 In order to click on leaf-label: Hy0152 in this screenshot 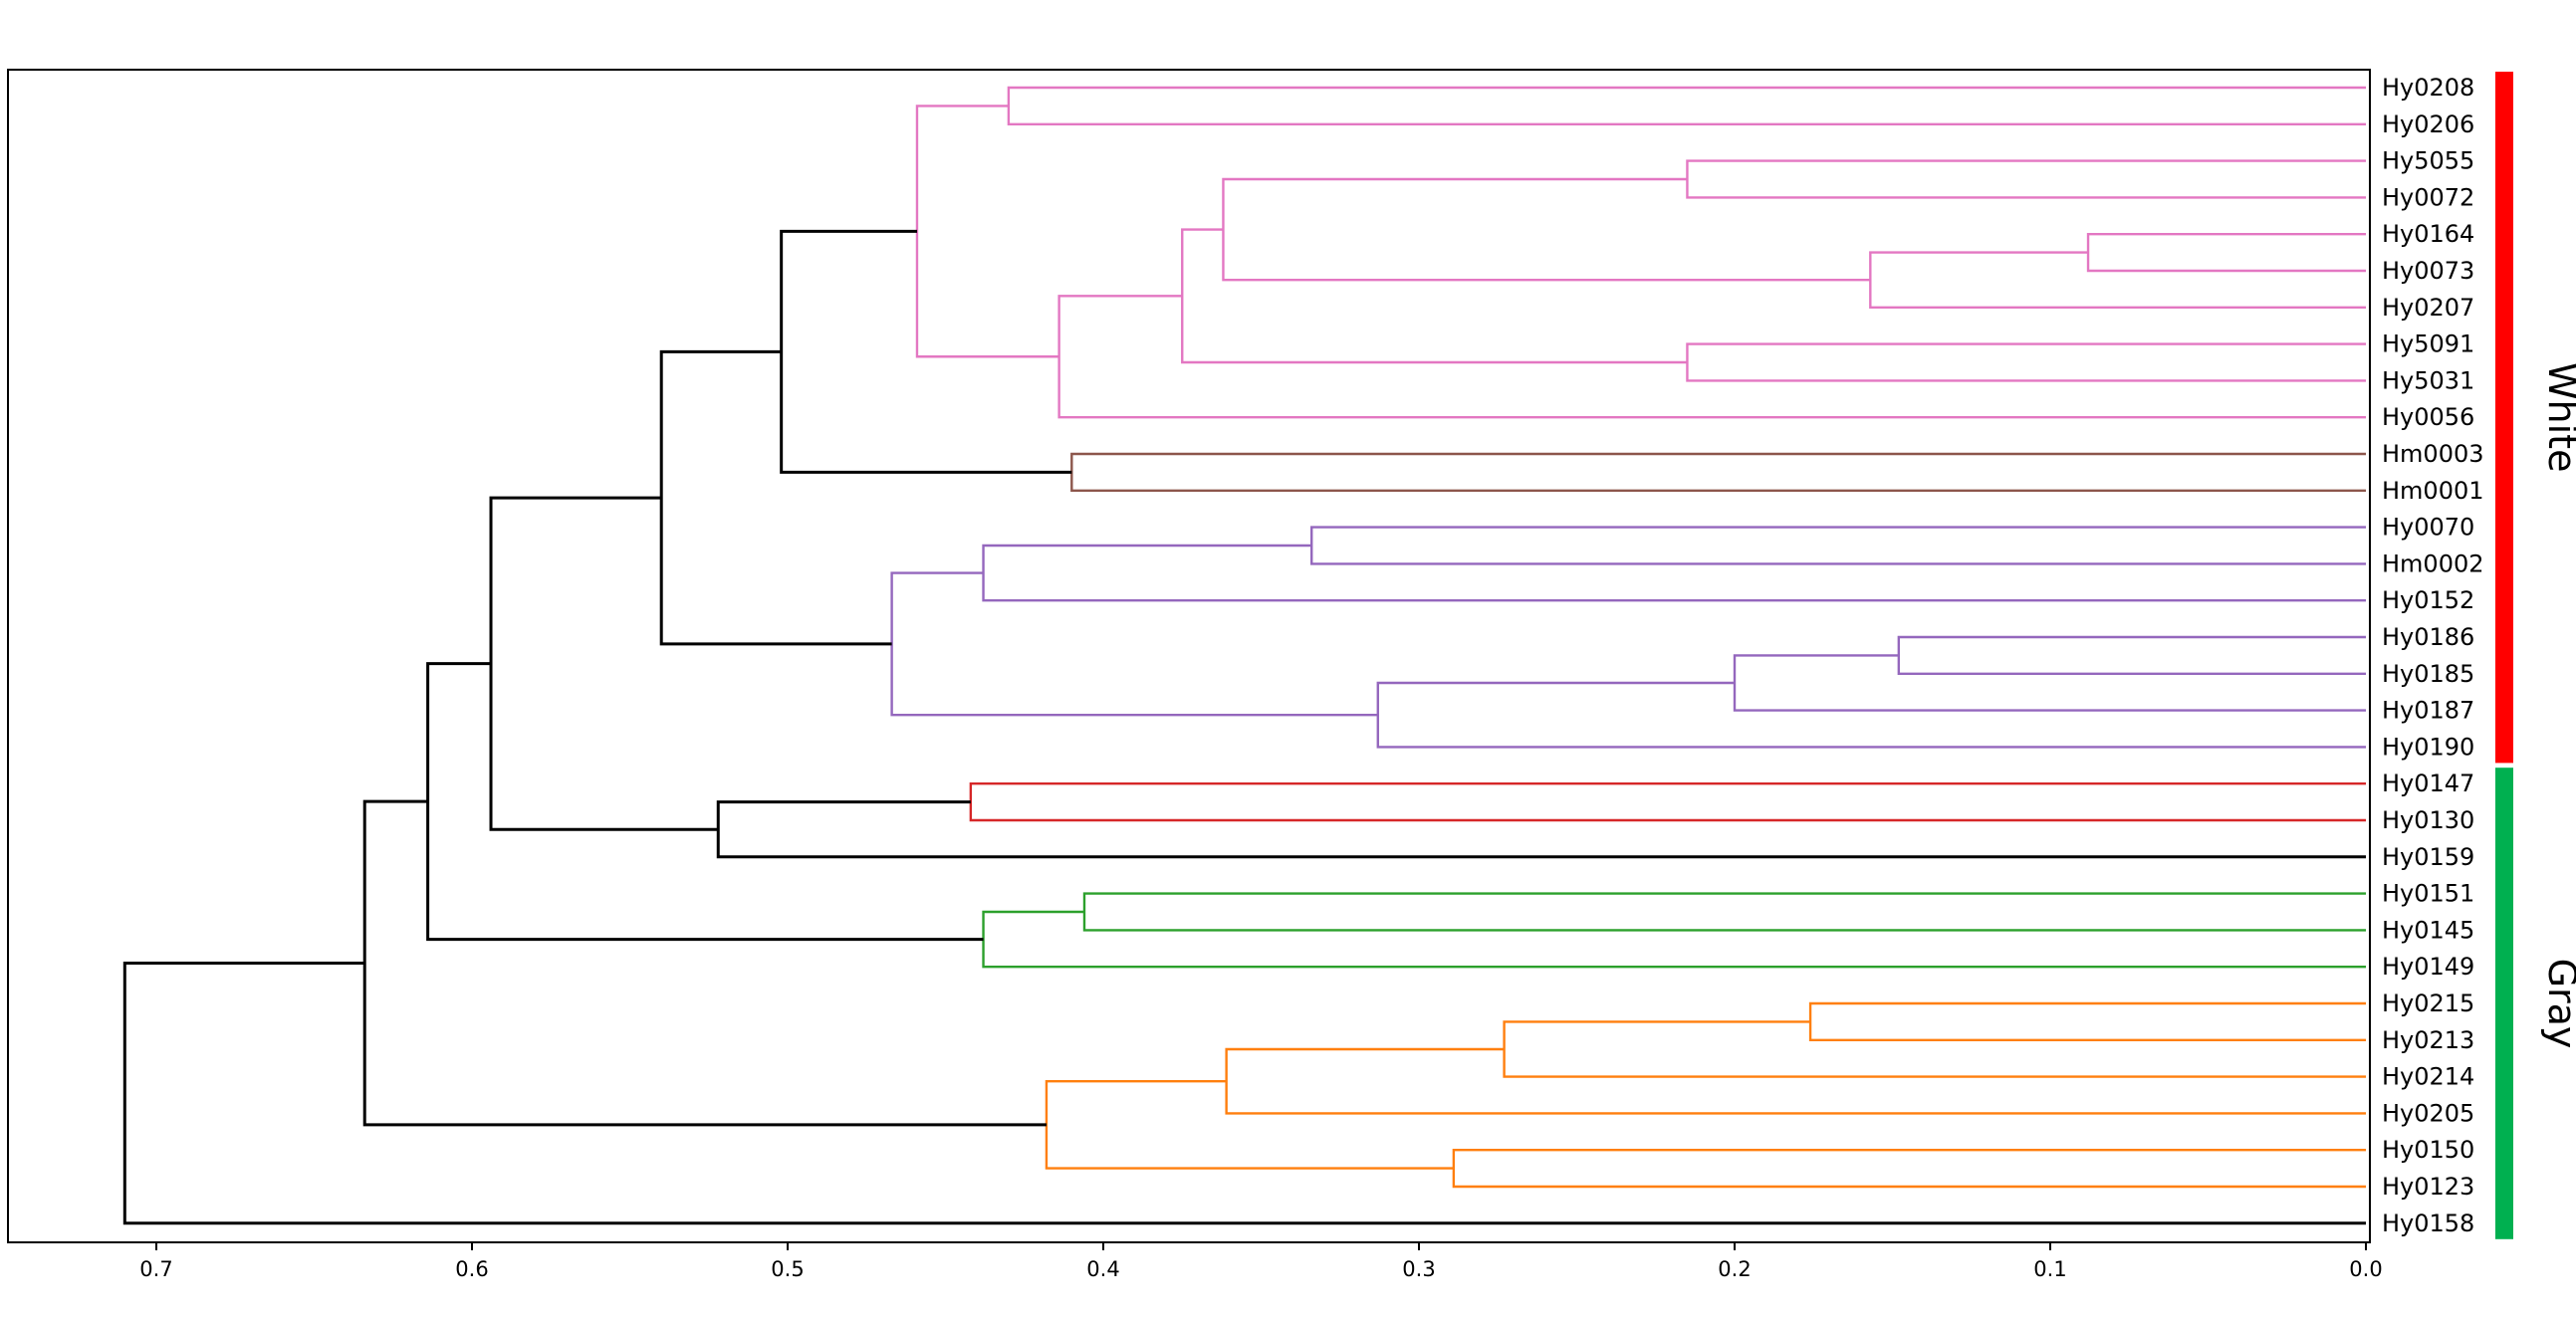, I will do `click(2428, 600)`.